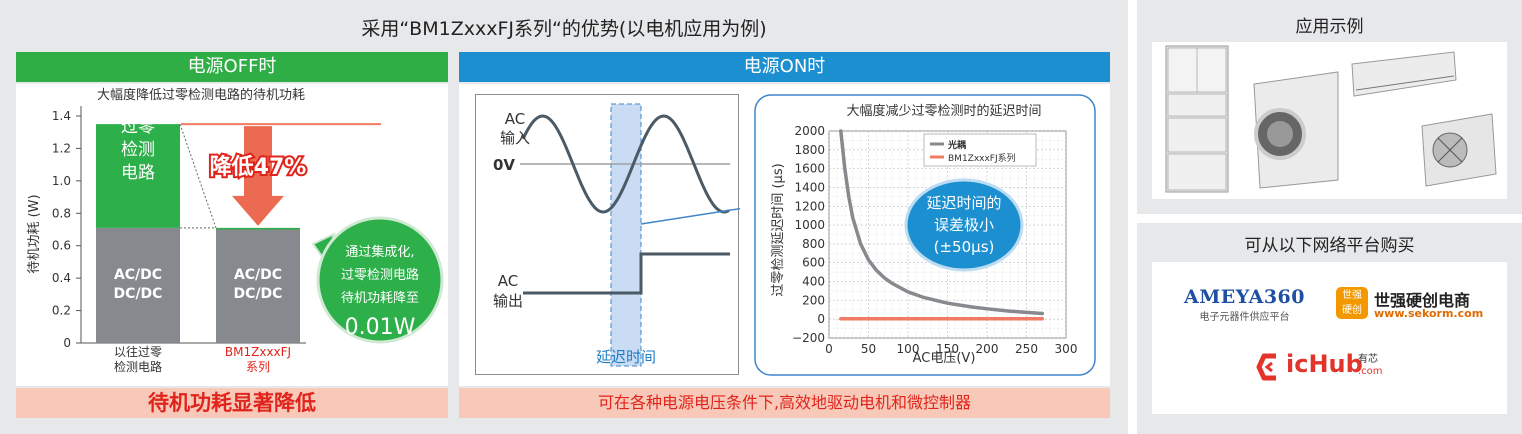  What do you see at coordinates (1422, 300) in the screenshot?
I see `sekorm-name: 世强硬创电商` at bounding box center [1422, 300].